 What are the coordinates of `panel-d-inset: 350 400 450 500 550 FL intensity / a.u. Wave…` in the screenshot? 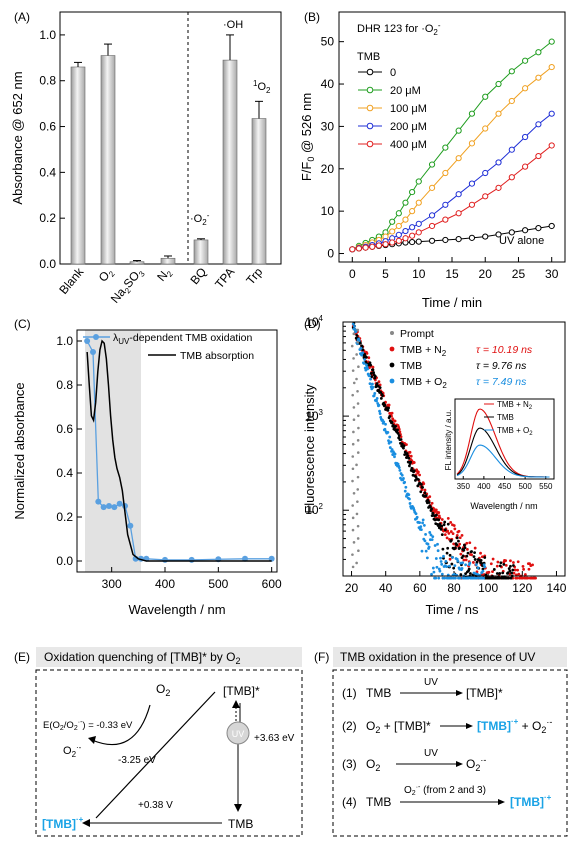 It's located at (499, 454).